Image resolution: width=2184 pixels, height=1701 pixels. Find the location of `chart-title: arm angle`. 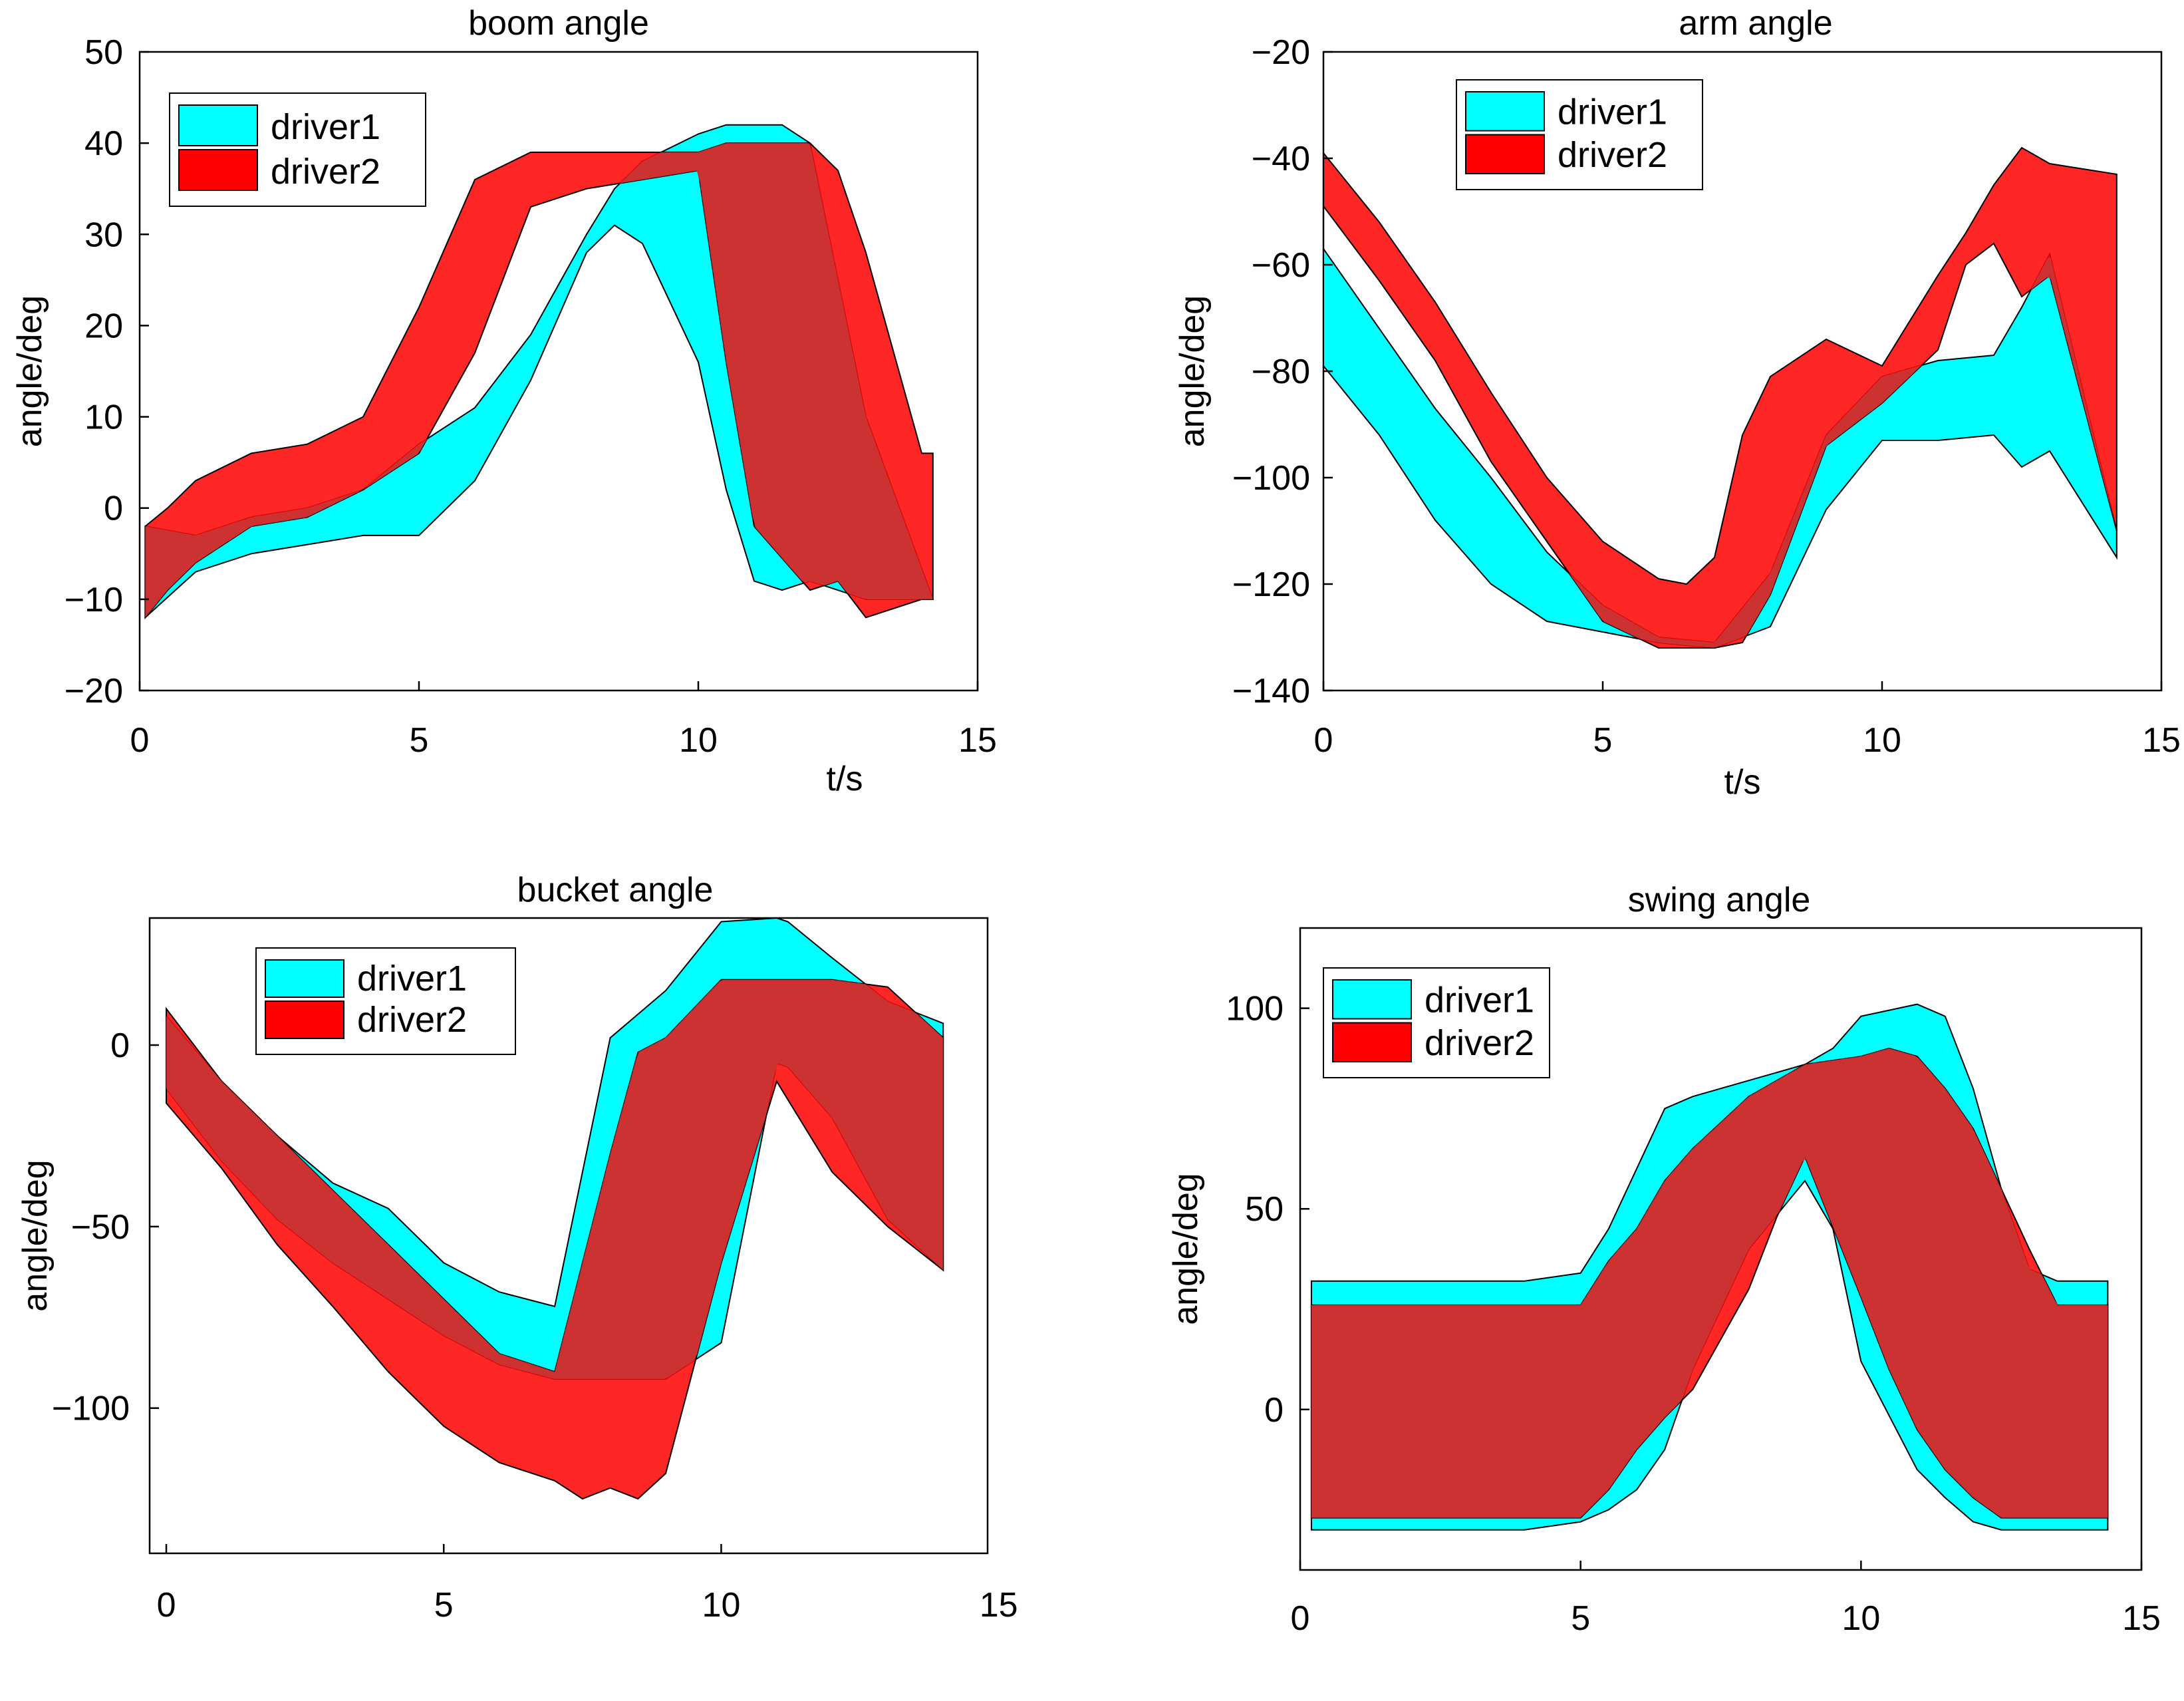

chart-title: arm angle is located at coordinates (1755, 23).